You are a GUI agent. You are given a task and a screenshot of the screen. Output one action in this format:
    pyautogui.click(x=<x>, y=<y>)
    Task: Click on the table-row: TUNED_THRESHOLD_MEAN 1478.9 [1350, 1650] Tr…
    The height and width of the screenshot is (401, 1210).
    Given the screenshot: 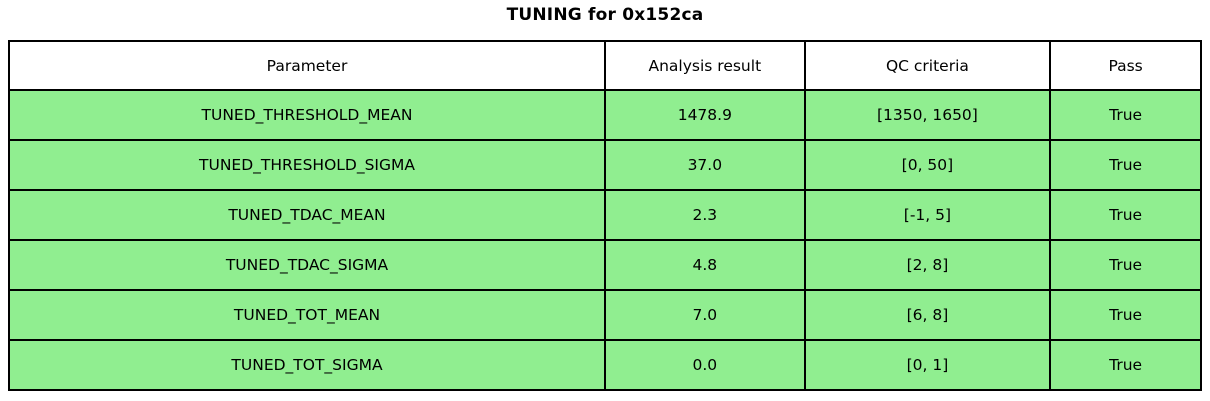 What is the action you would take?
    pyautogui.click(x=605, y=115)
    